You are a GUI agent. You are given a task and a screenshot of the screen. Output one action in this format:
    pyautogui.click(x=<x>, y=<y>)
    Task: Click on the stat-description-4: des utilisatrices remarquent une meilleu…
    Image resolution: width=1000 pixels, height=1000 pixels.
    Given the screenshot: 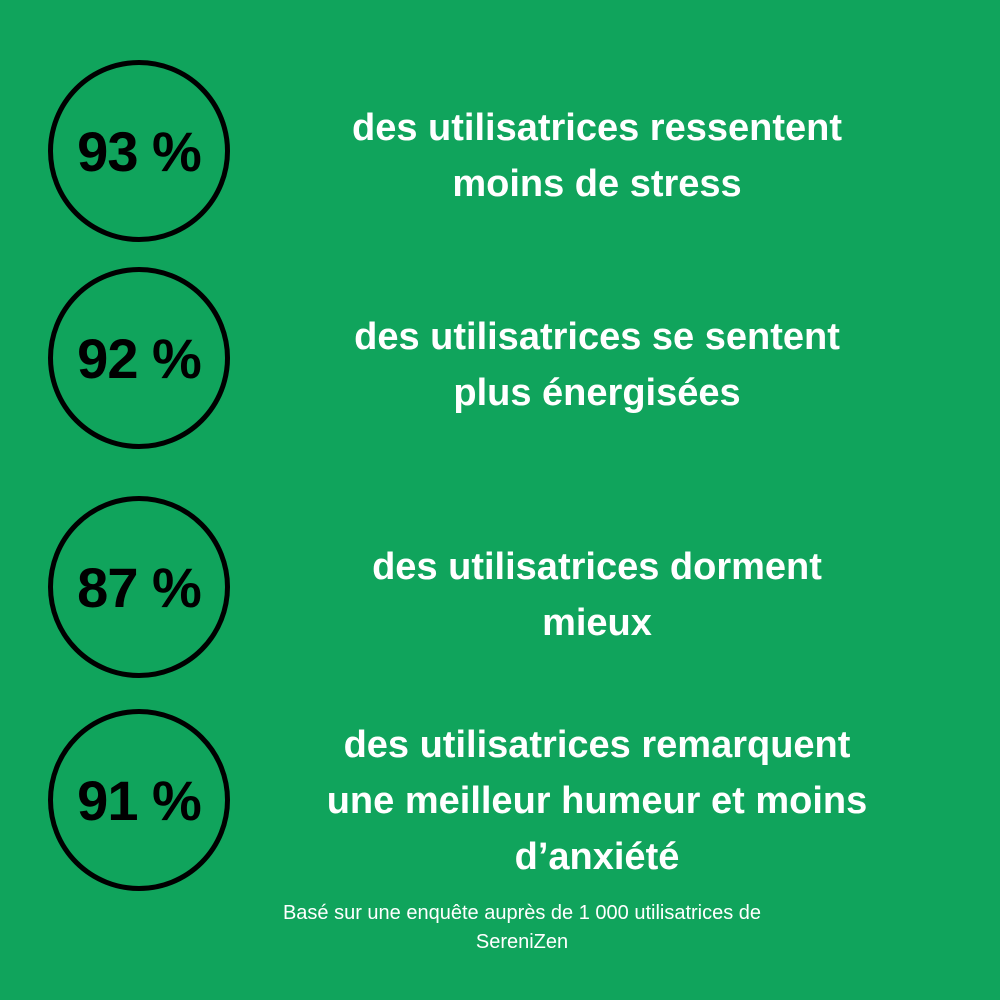 What is the action you would take?
    pyautogui.click(x=597, y=801)
    